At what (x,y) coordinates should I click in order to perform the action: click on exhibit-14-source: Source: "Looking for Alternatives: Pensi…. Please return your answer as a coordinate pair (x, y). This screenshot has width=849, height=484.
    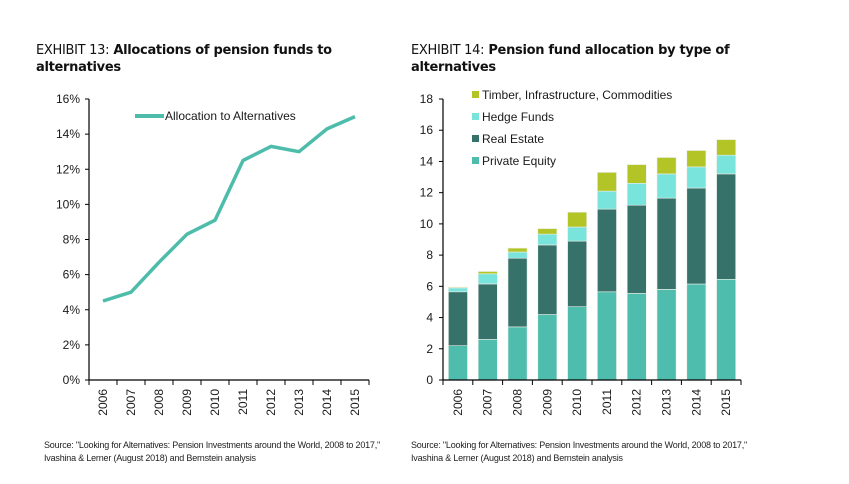
    Looking at the image, I should click on (579, 451).